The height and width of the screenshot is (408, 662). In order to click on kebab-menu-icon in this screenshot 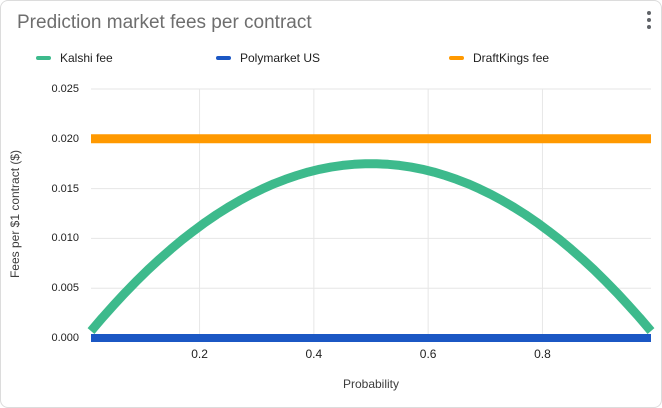, I will do `click(649, 20)`.